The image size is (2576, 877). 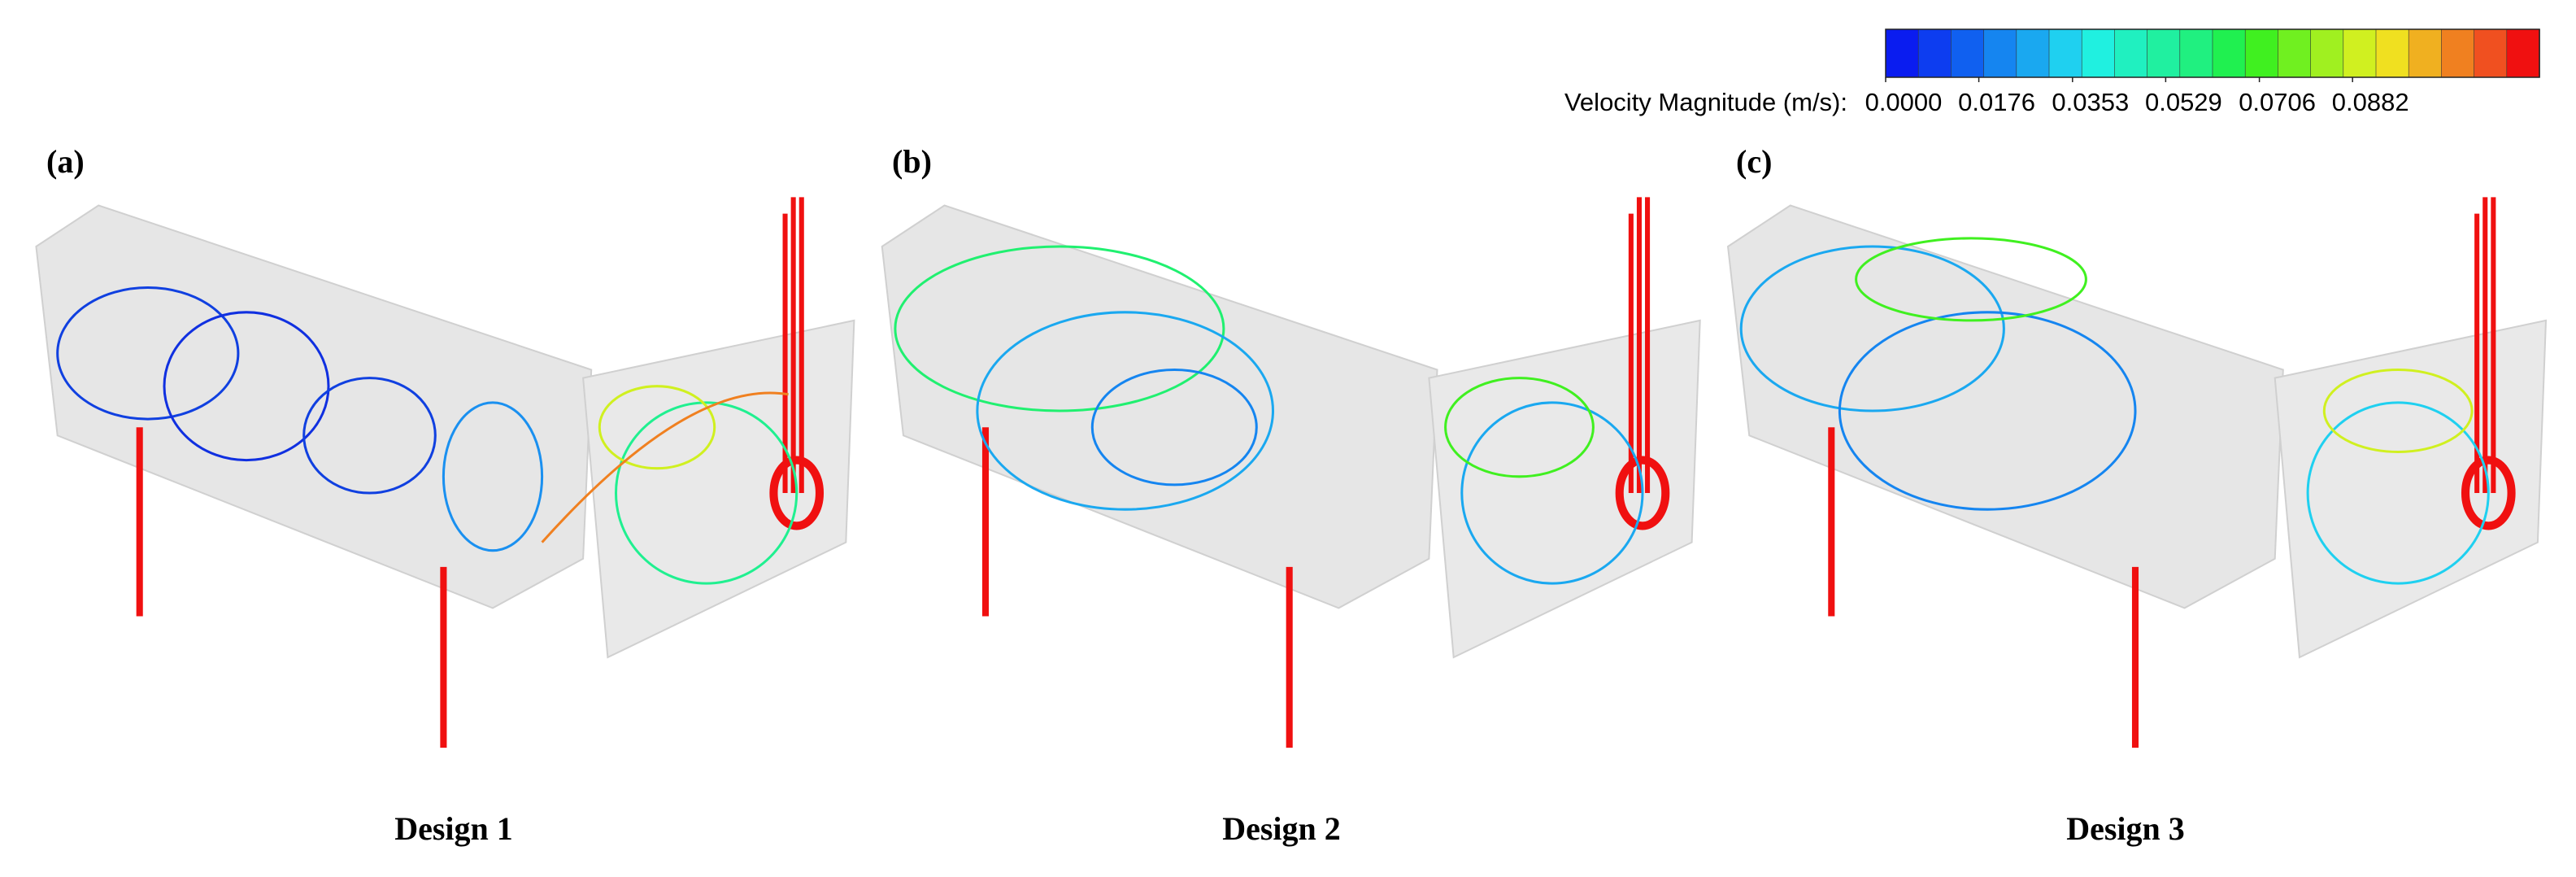 I want to click on colorbar-title: Velocity Magnitude (m/s):, so click(x=1706, y=102).